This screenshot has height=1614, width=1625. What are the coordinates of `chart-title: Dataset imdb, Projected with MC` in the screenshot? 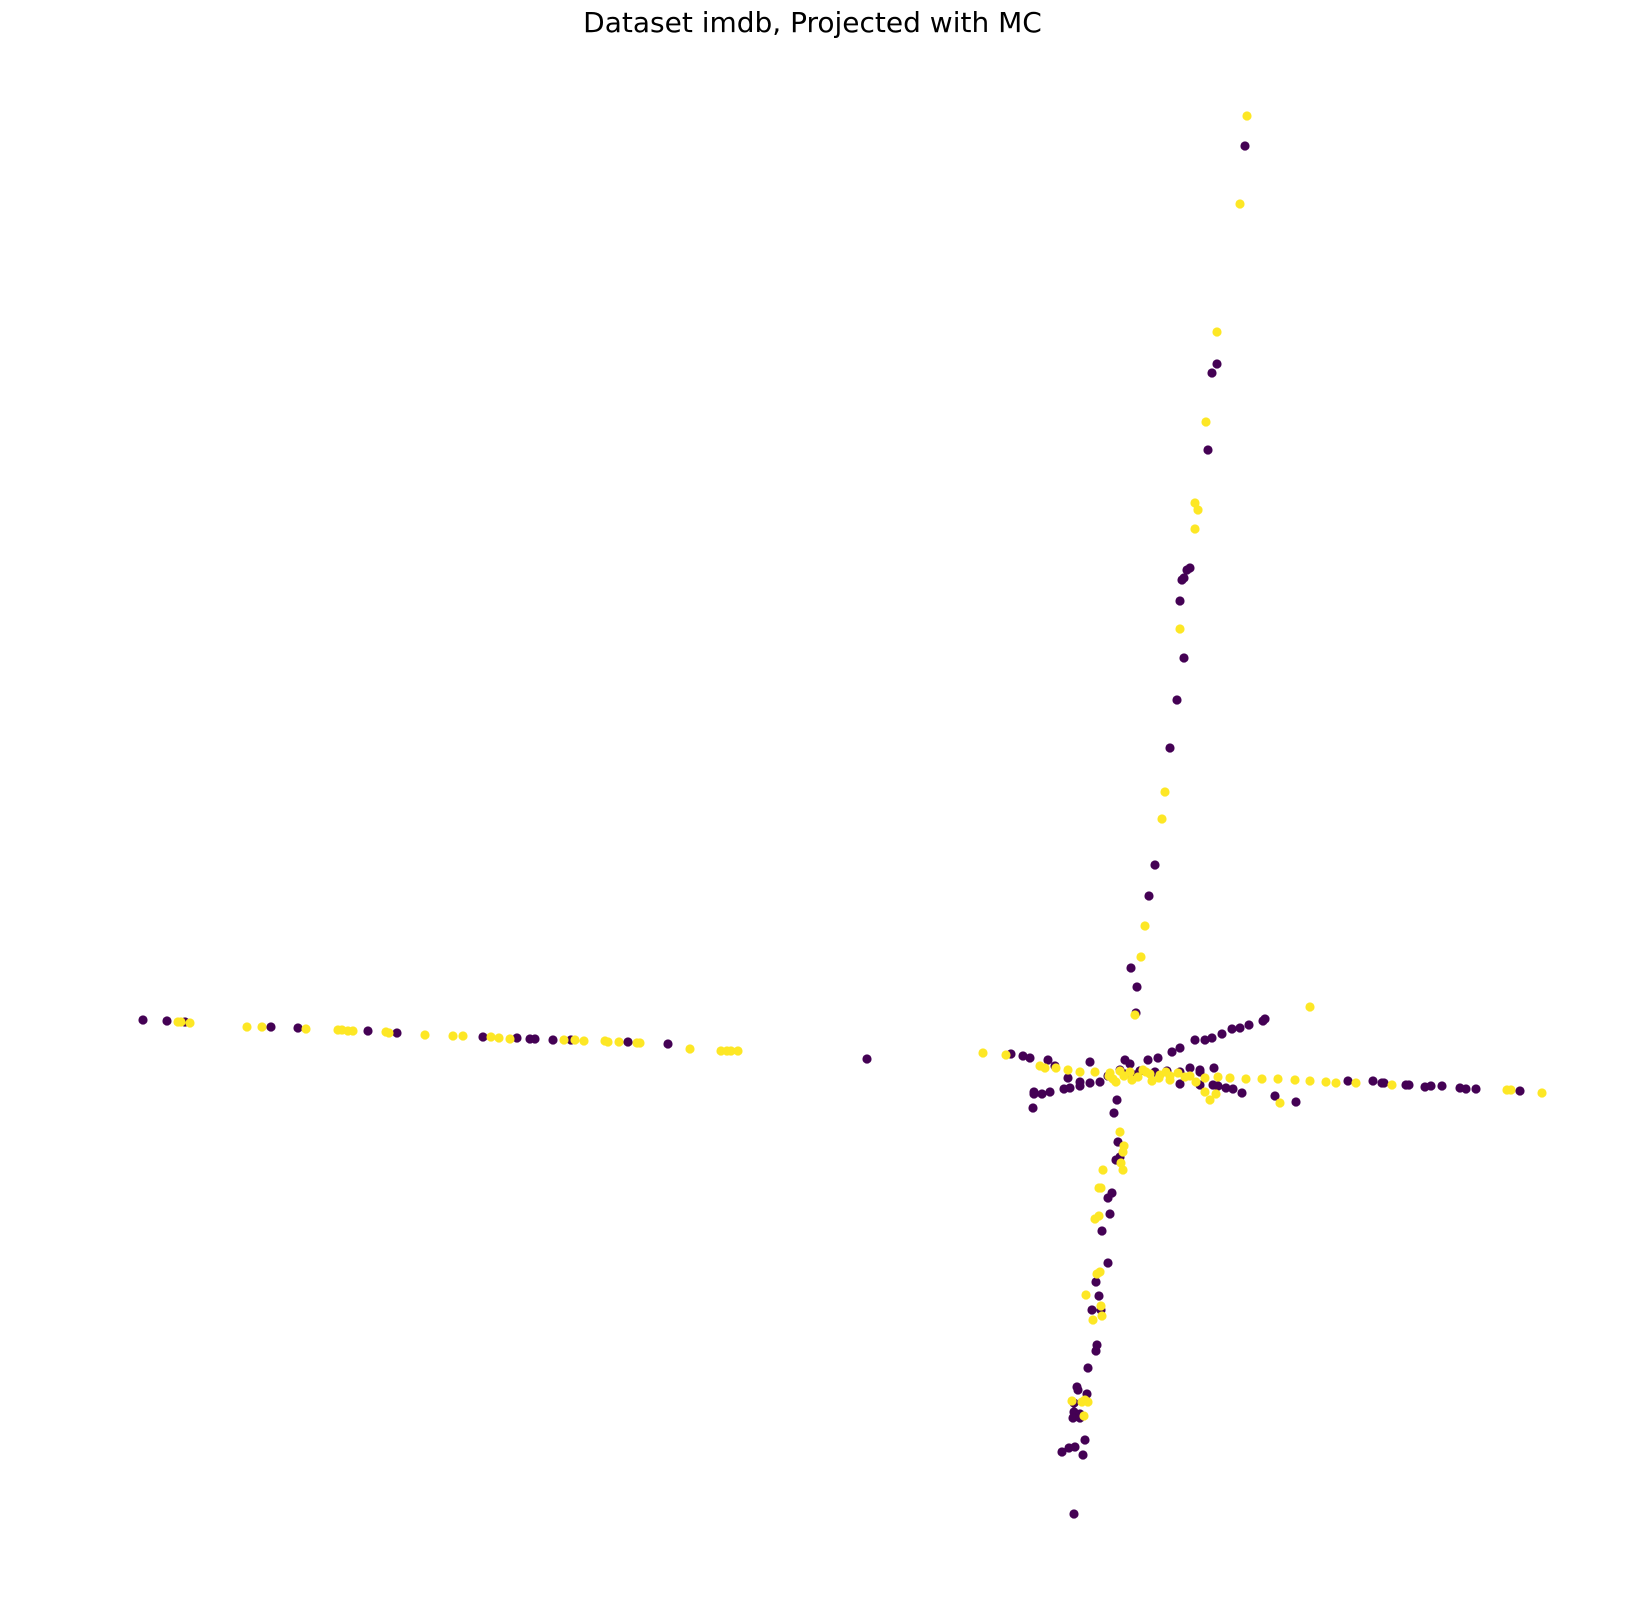 It's located at (812, 22).